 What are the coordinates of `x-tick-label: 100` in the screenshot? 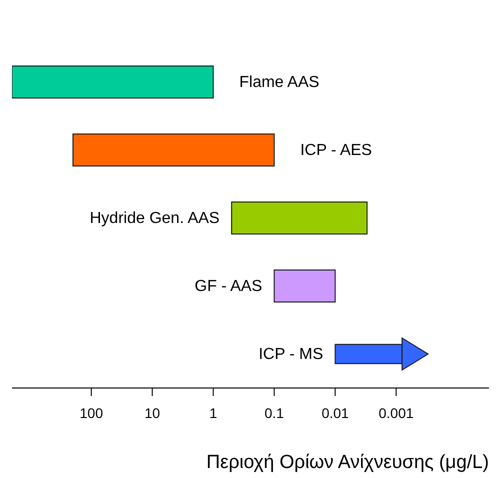 It's located at (92, 412).